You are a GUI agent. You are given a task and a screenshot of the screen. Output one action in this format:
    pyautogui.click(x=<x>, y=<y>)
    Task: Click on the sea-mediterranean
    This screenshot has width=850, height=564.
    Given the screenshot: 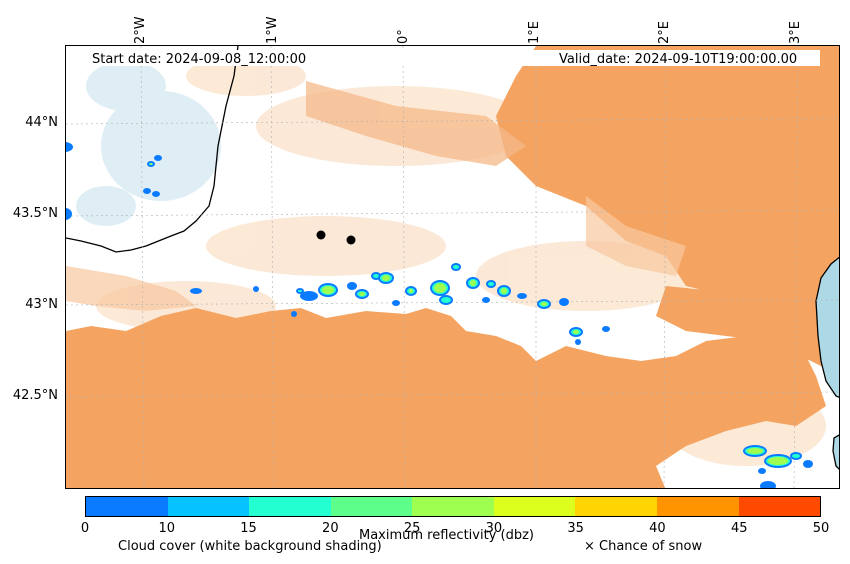 What is the action you would take?
    pyautogui.click(x=827, y=327)
    